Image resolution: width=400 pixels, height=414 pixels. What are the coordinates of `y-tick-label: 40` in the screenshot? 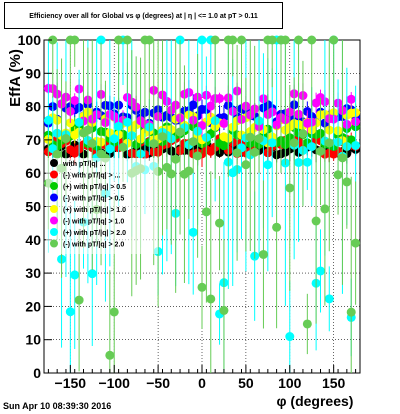 It's located at (33, 240).